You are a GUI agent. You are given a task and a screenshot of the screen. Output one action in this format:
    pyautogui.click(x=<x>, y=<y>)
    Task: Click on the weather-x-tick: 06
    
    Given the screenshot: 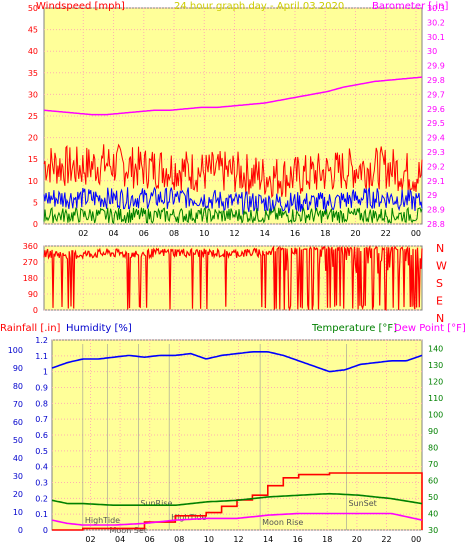 What is the action you would take?
    pyautogui.click(x=150, y=539)
    